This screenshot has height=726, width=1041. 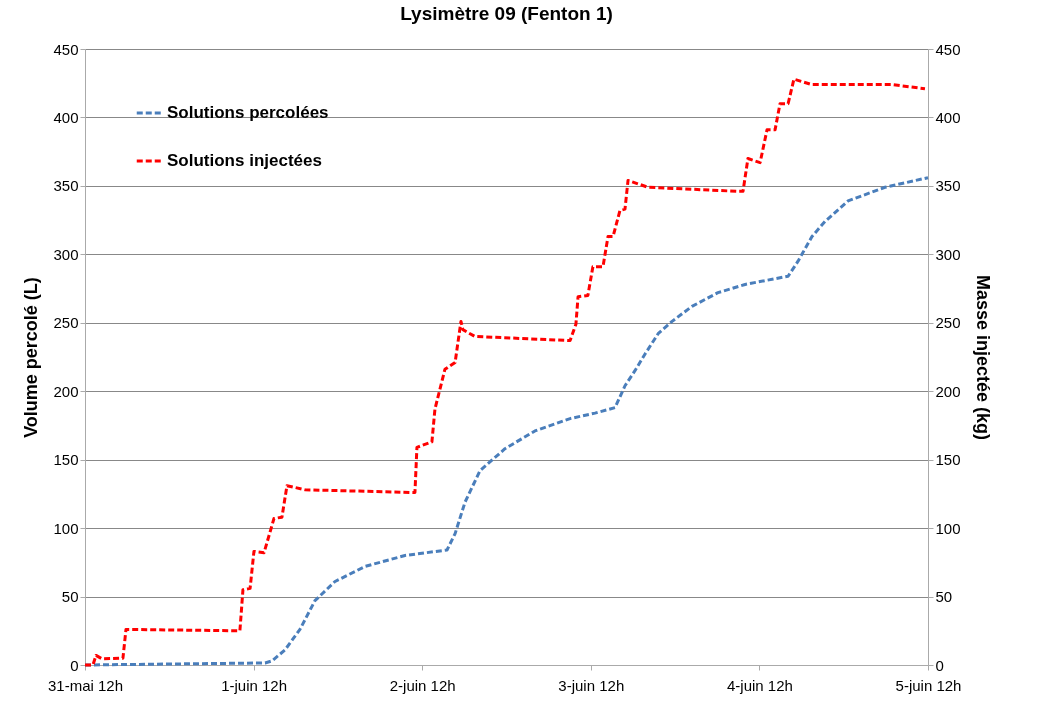 What do you see at coordinates (66, 254) in the screenshot?
I see `y-tick-label: 300` at bounding box center [66, 254].